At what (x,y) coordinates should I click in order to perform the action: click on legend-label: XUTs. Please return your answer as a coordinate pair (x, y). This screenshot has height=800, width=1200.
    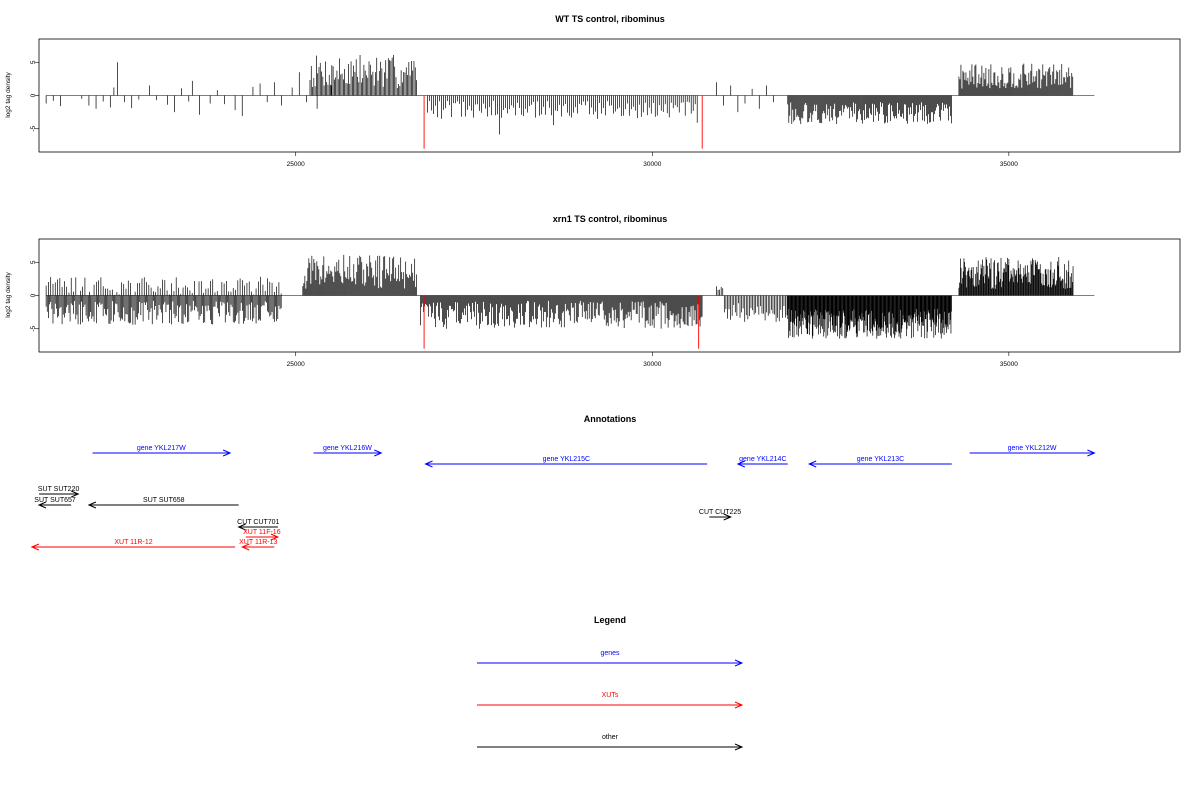
    Looking at the image, I should click on (610, 695).